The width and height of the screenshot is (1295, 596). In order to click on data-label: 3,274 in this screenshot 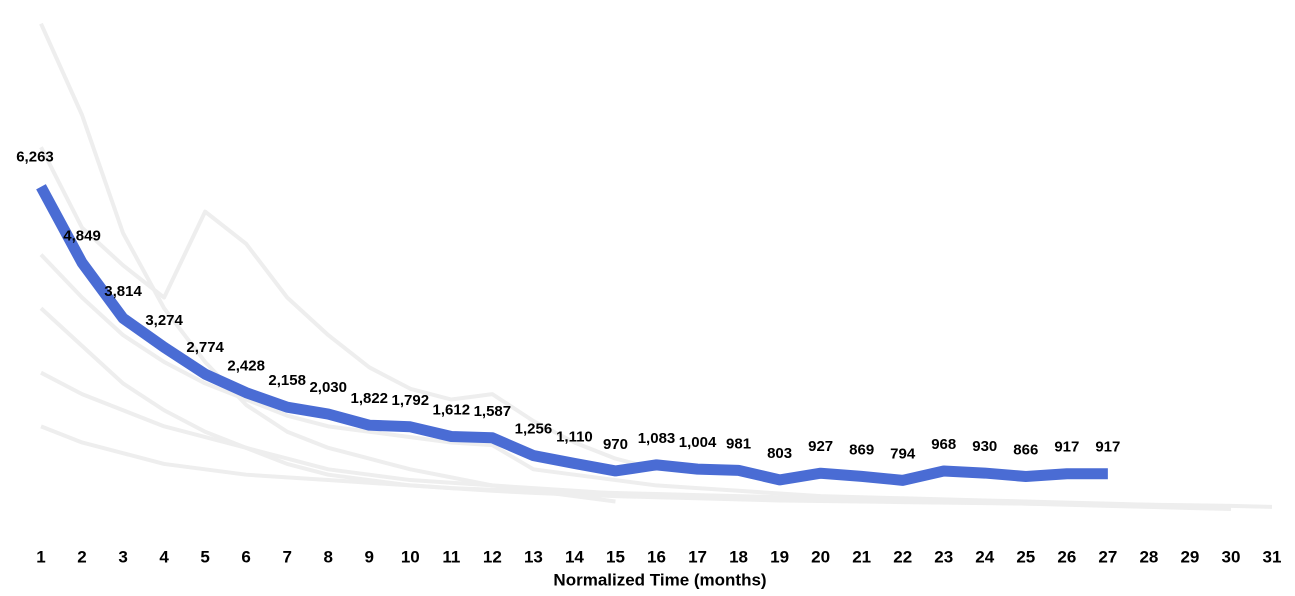, I will do `click(164, 320)`.